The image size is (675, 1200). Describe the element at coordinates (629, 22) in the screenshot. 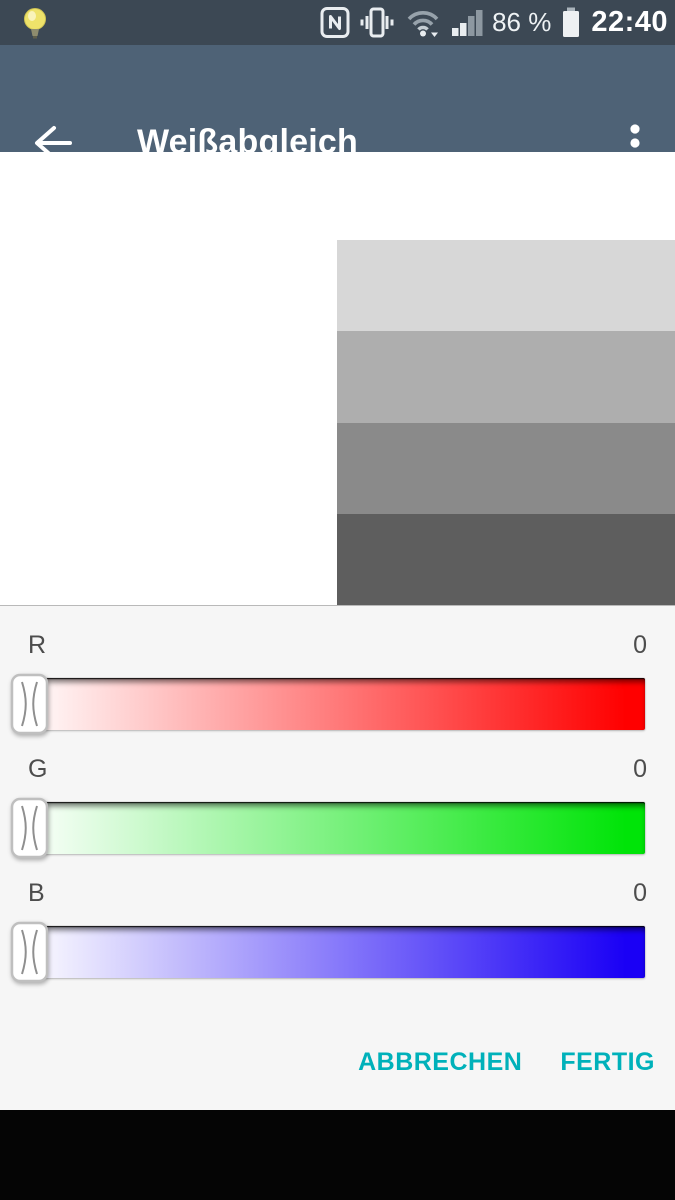

I see `clock-text: 22:40` at that location.